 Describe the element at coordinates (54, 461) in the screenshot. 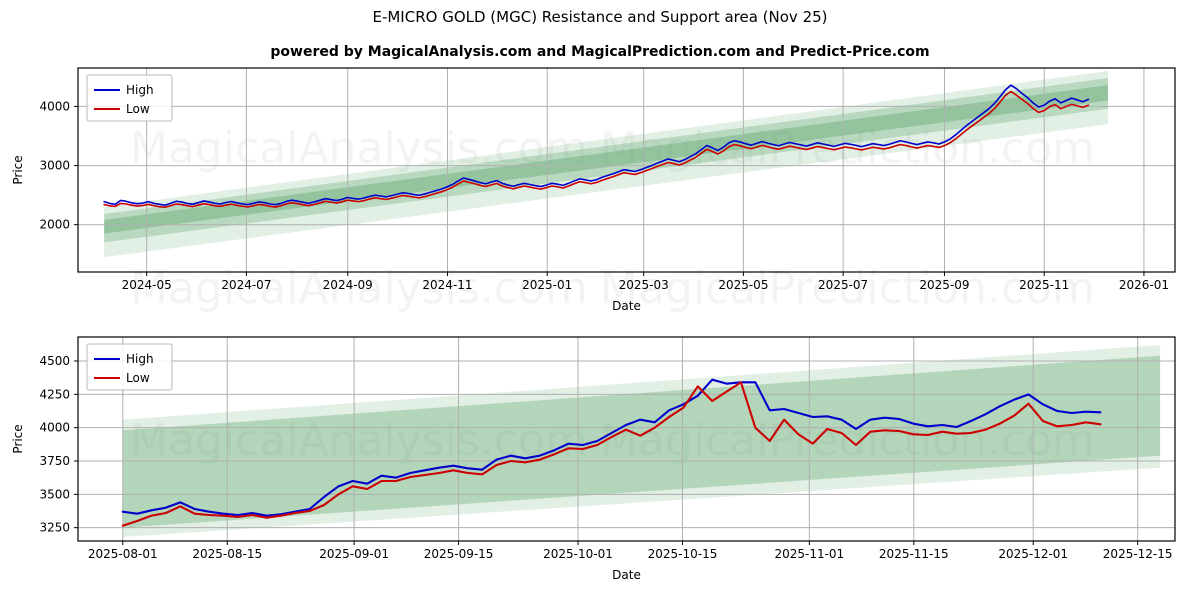

I see `y-tick-label: 3750` at that location.